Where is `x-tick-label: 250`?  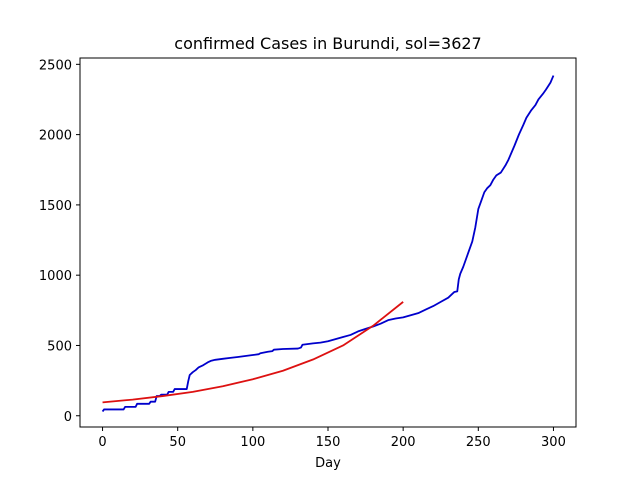 x-tick-label: 250 is located at coordinates (478, 442).